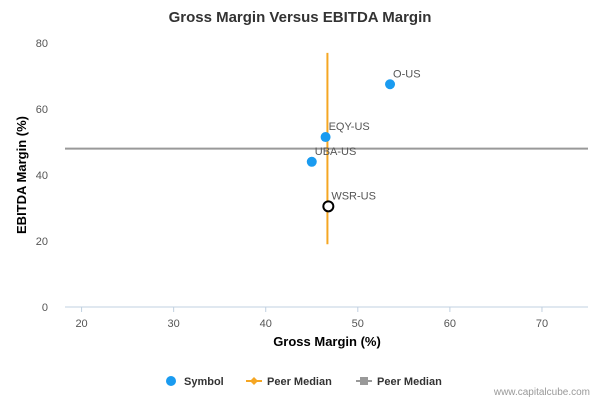 This screenshot has height=400, width=600. I want to click on credit-text: www.capitalcube.com, so click(541, 392).